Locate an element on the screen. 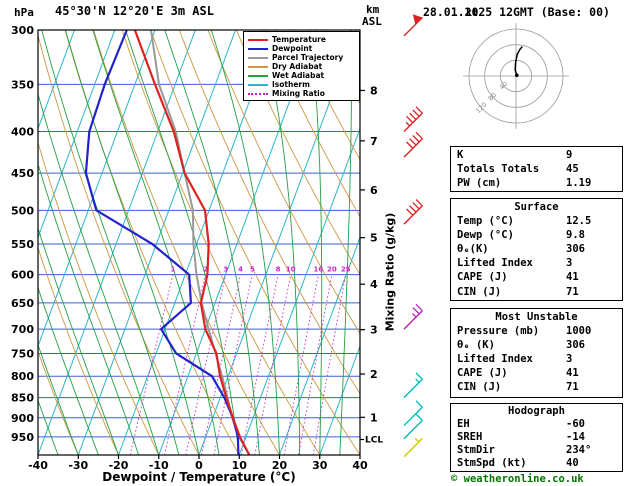 This screenshot has width=629, height=486. svg-text: 7 is located at coordinates (374, 141).